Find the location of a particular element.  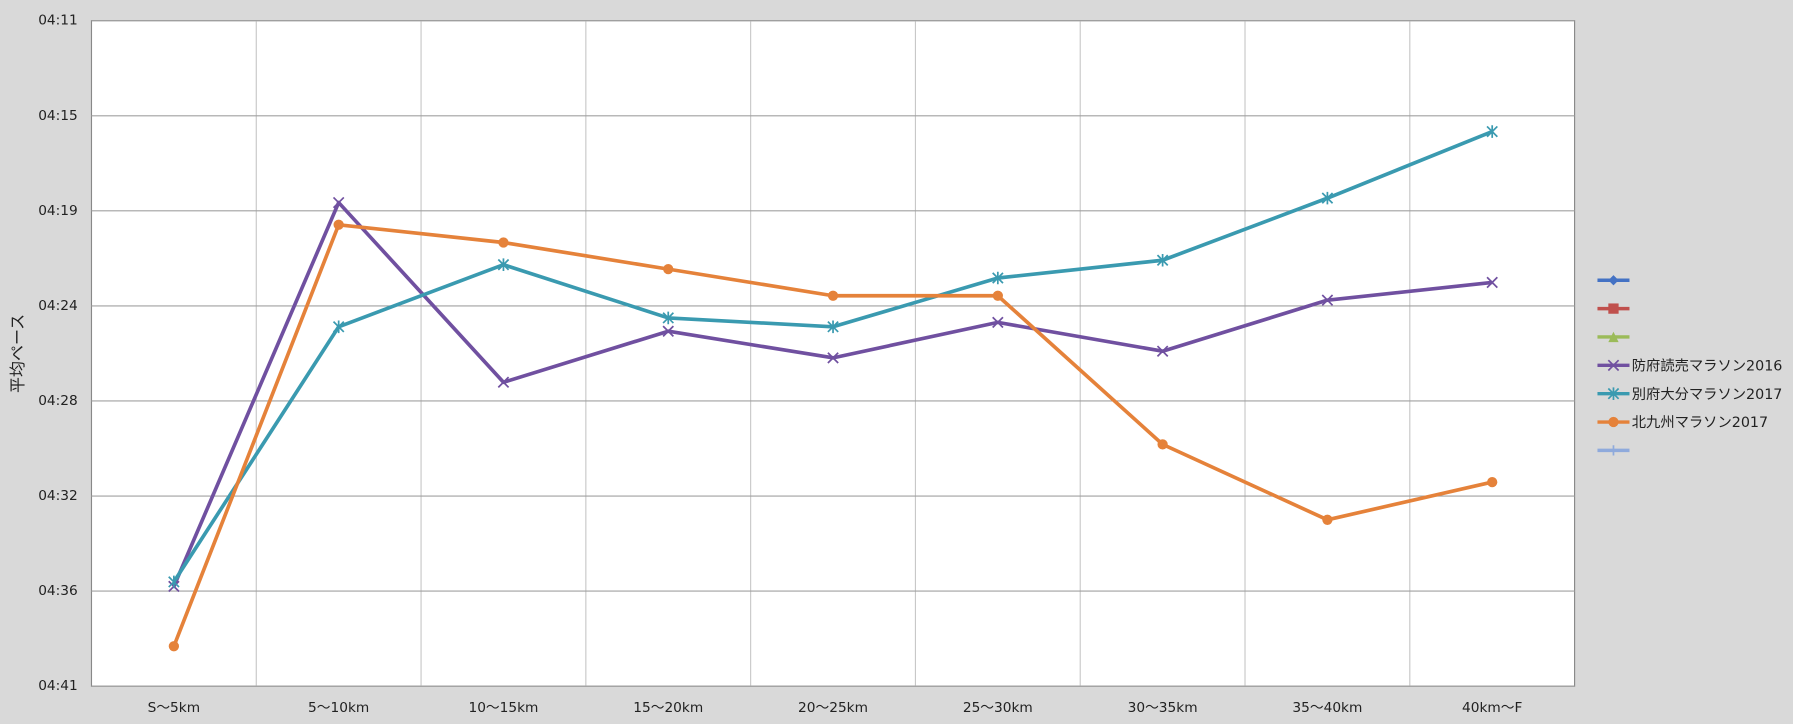

x-tick-label: 25〜30km is located at coordinates (998, 708).